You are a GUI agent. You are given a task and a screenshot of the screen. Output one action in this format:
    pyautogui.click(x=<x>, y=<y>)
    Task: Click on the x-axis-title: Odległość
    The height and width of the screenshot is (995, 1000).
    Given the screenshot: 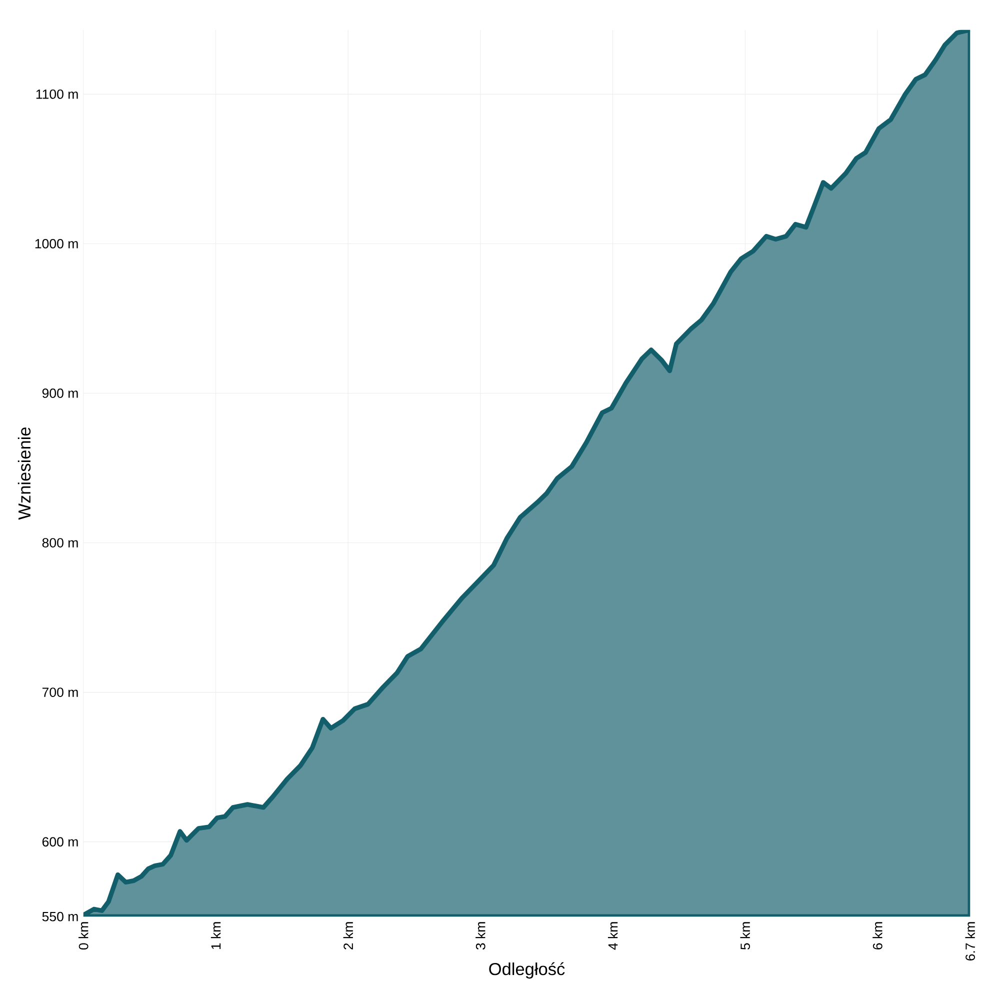 What is the action you would take?
    pyautogui.click(x=527, y=970)
    